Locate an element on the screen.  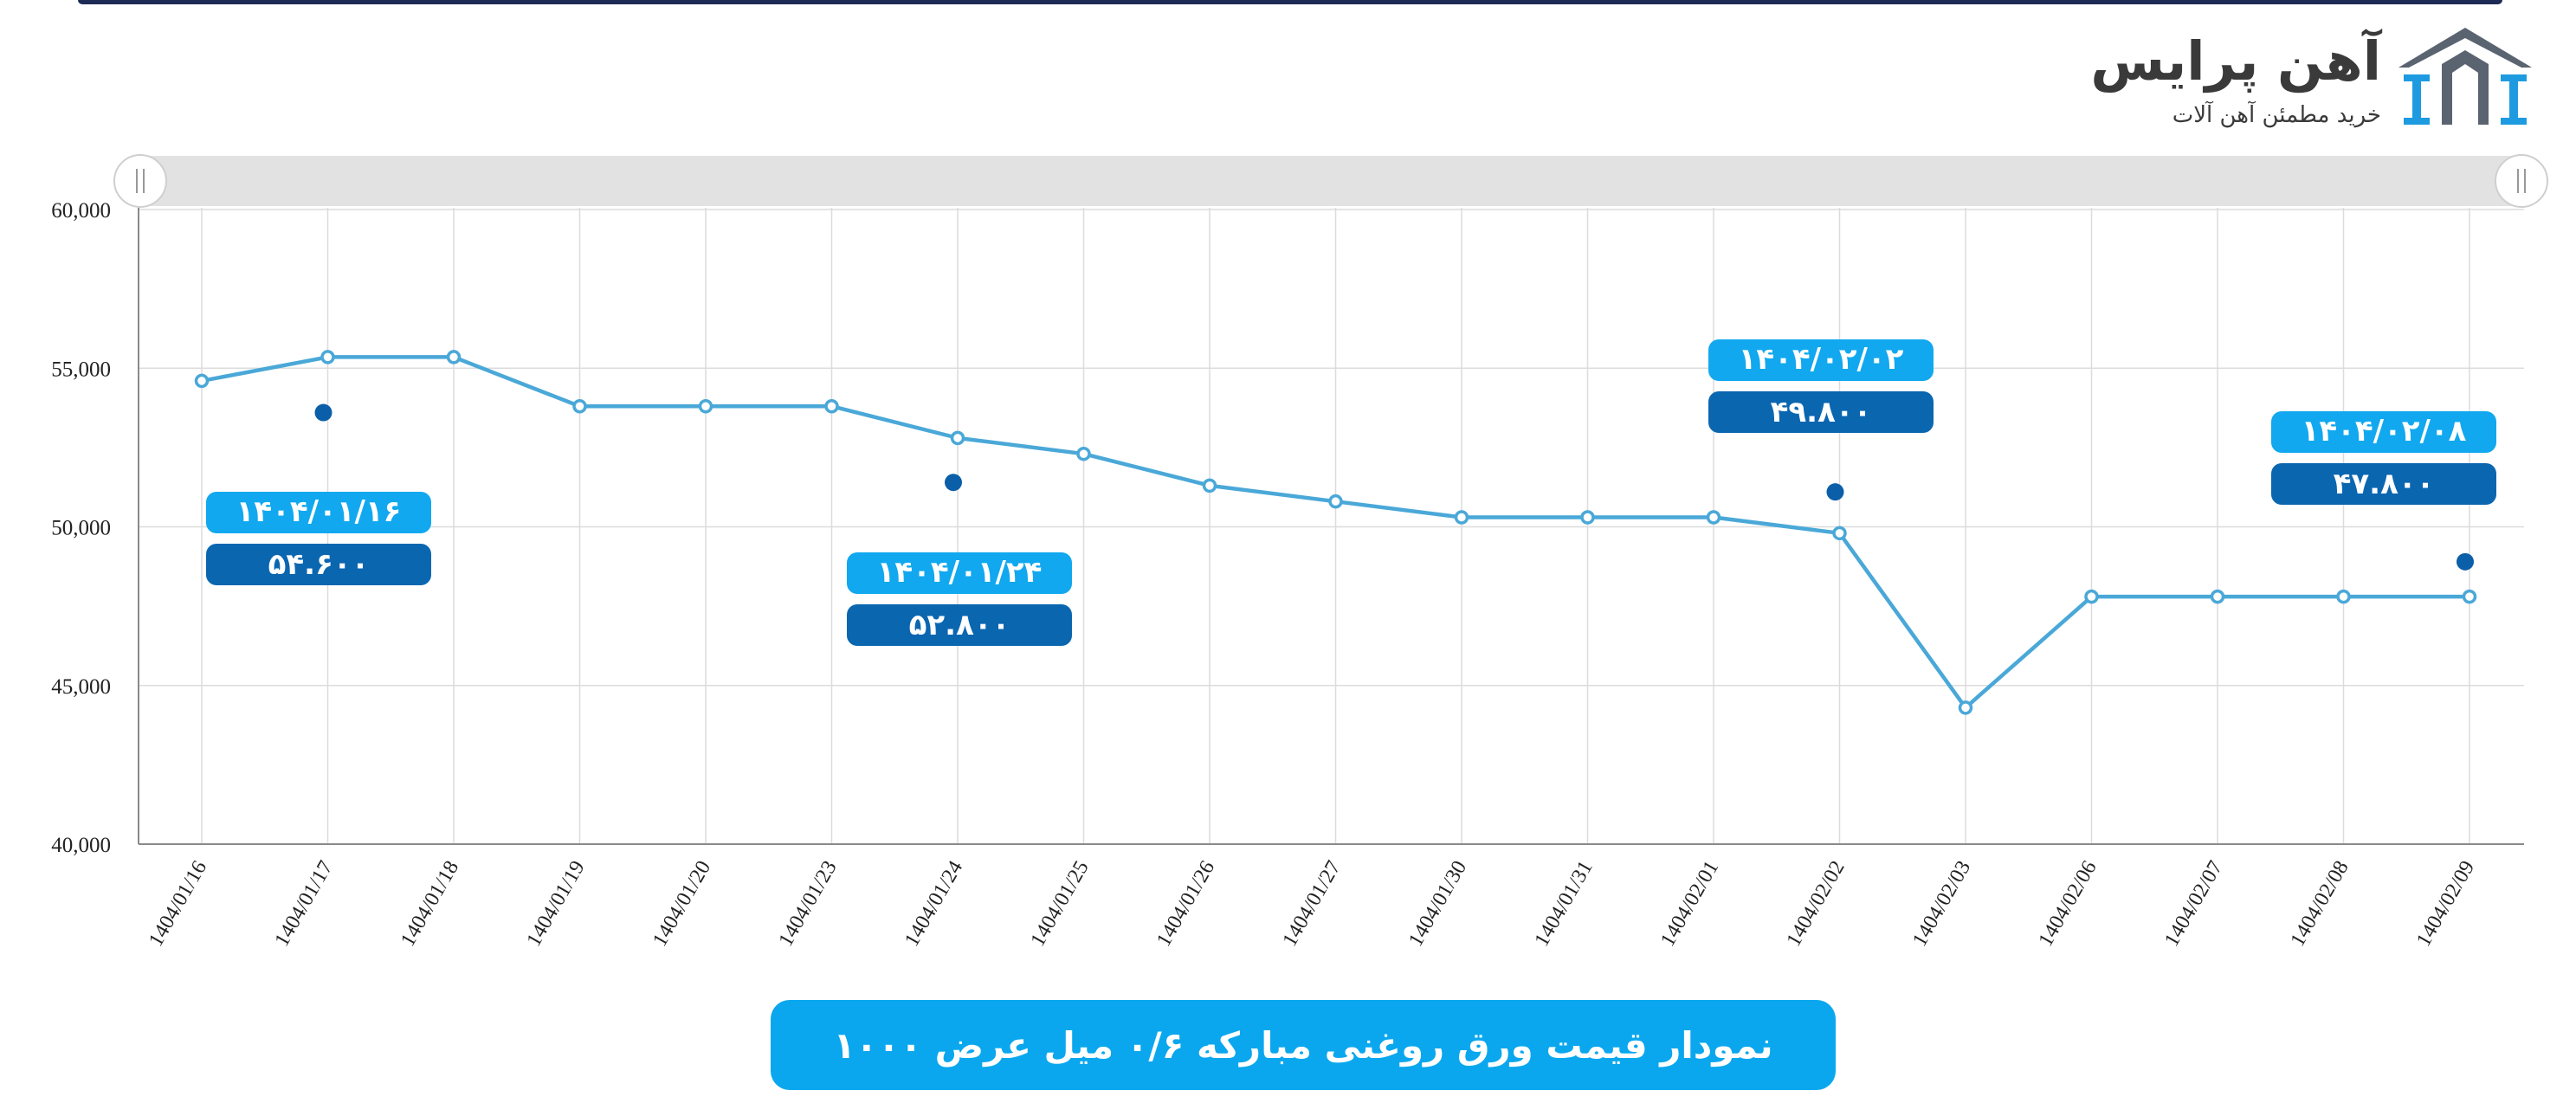
callout-date: ۱۴۰۴/۰۱/۱۶ is located at coordinates (319, 511).